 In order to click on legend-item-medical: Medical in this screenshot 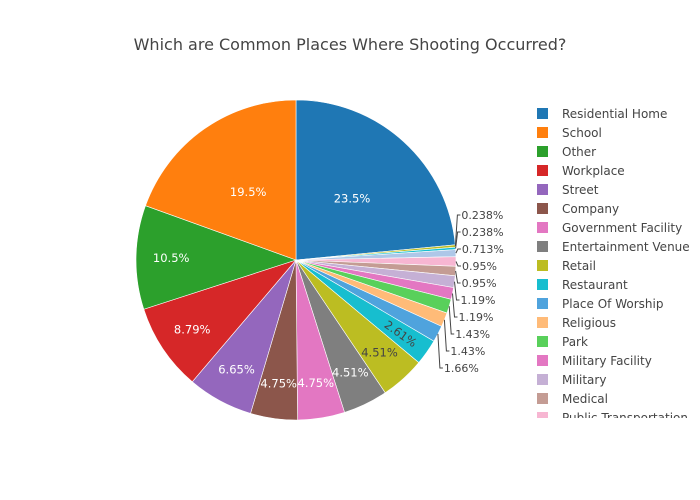, I will do `click(572, 399)`.